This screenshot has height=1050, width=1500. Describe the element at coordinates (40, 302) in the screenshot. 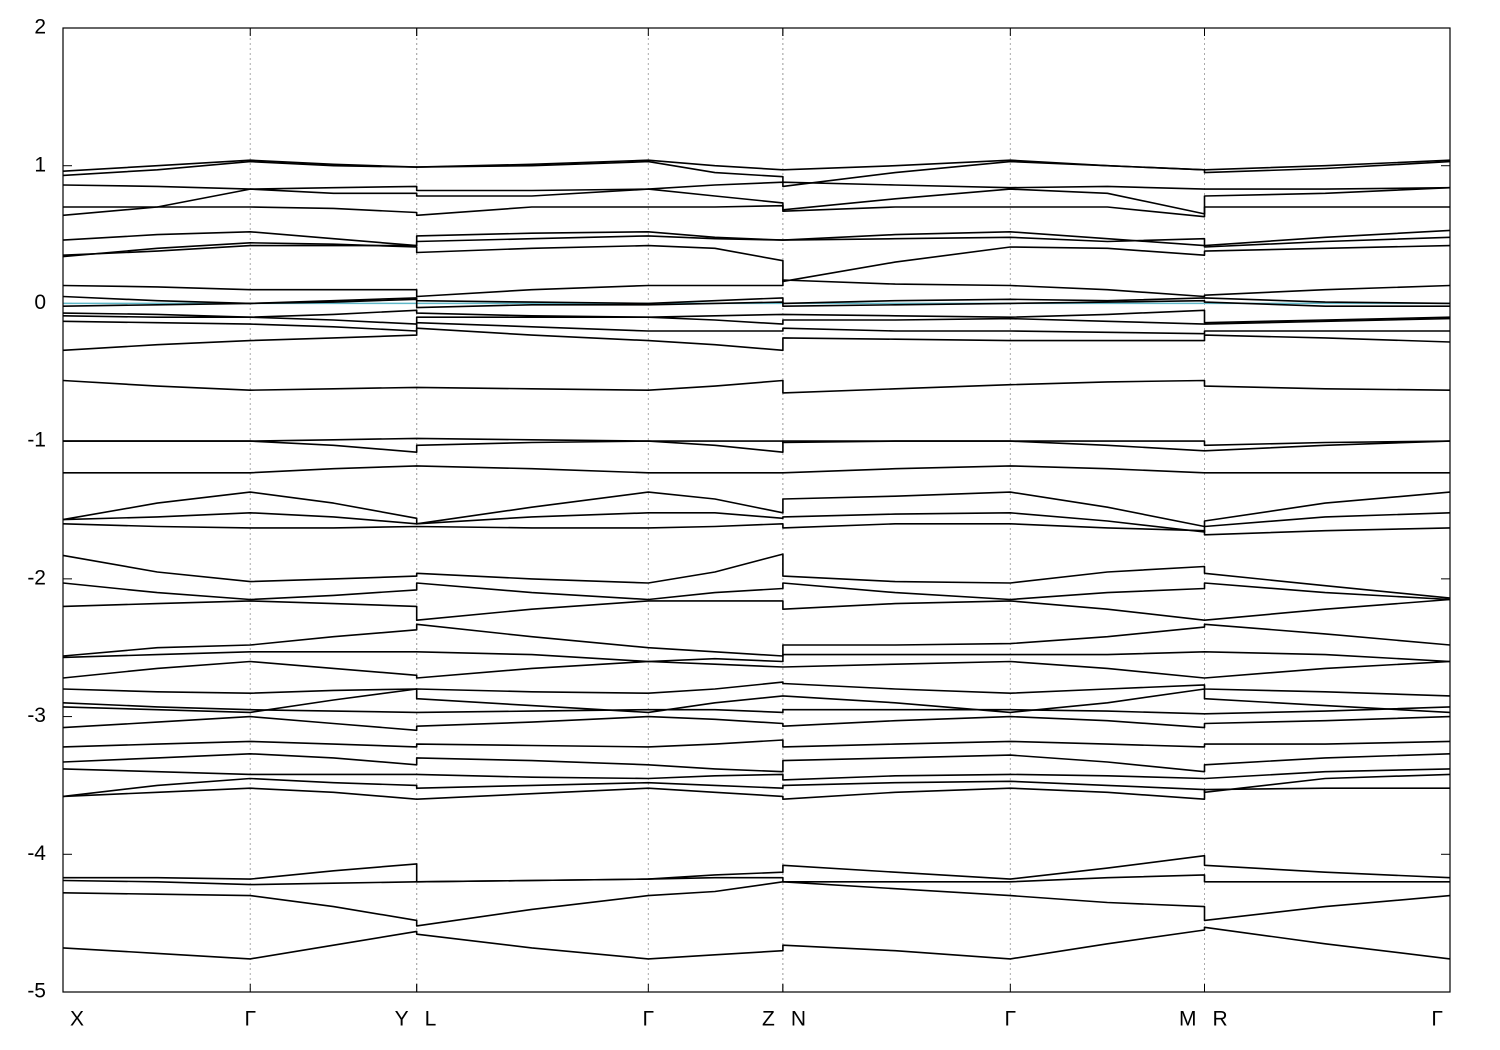

I see `y-tick-label: 0` at that location.